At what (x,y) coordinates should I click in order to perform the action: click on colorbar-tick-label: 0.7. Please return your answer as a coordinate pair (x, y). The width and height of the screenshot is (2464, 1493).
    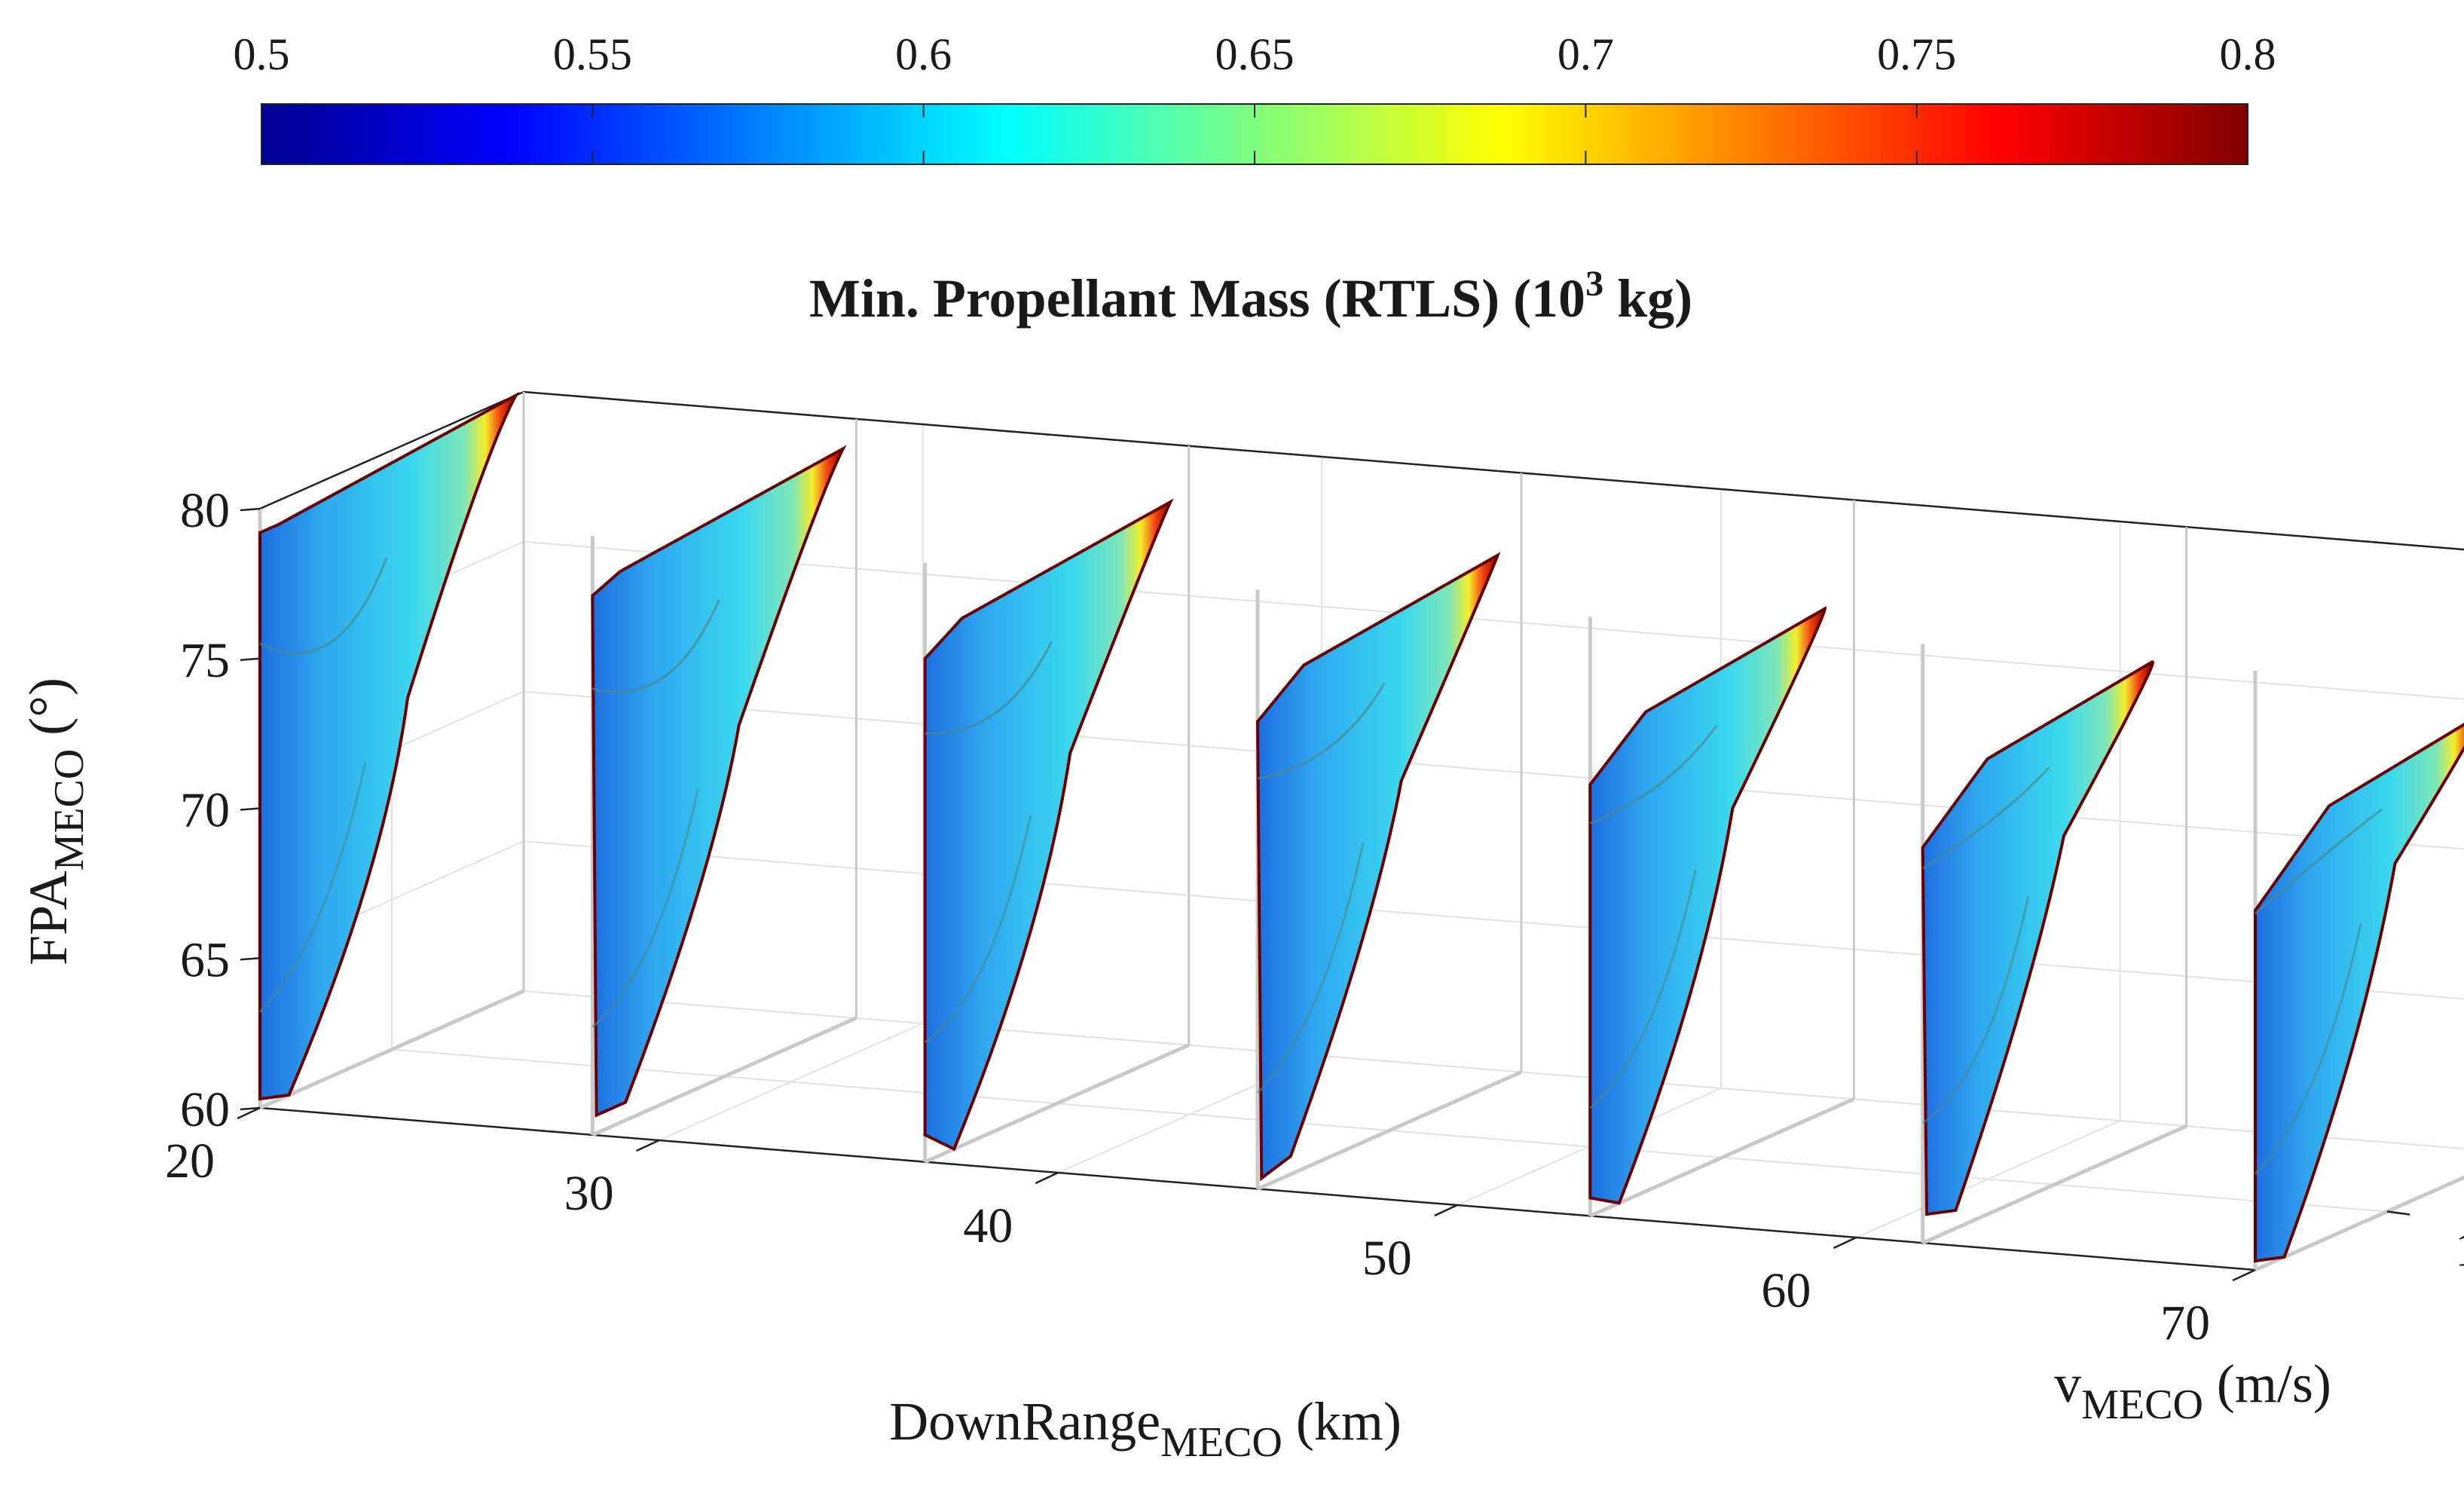
    Looking at the image, I should click on (1586, 54).